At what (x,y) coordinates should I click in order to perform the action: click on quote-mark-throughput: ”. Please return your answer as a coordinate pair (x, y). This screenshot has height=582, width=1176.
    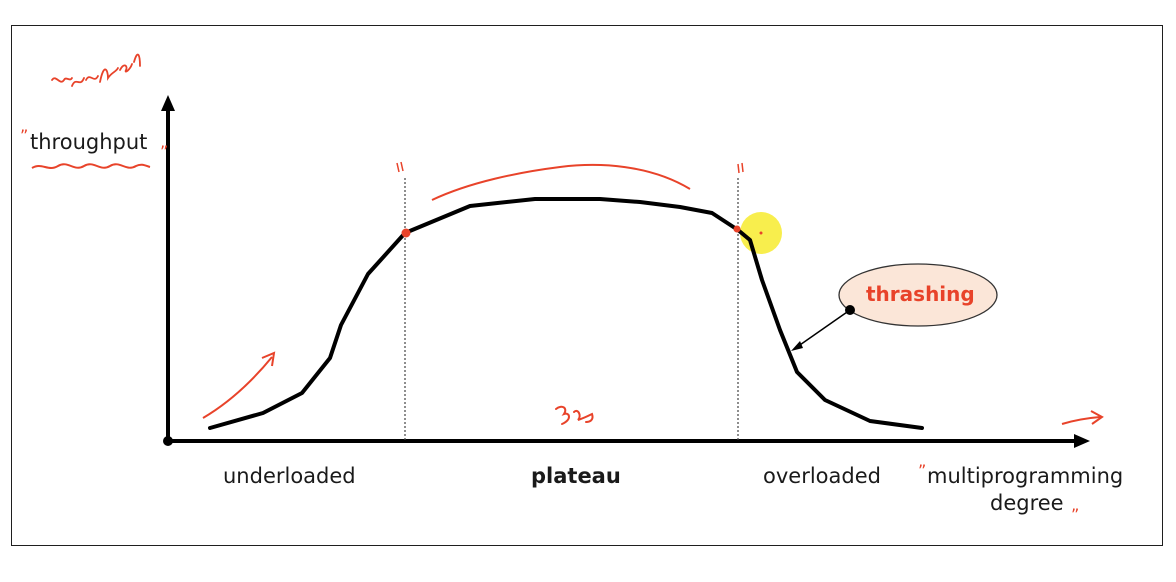
    Looking at the image, I should click on (24, 135).